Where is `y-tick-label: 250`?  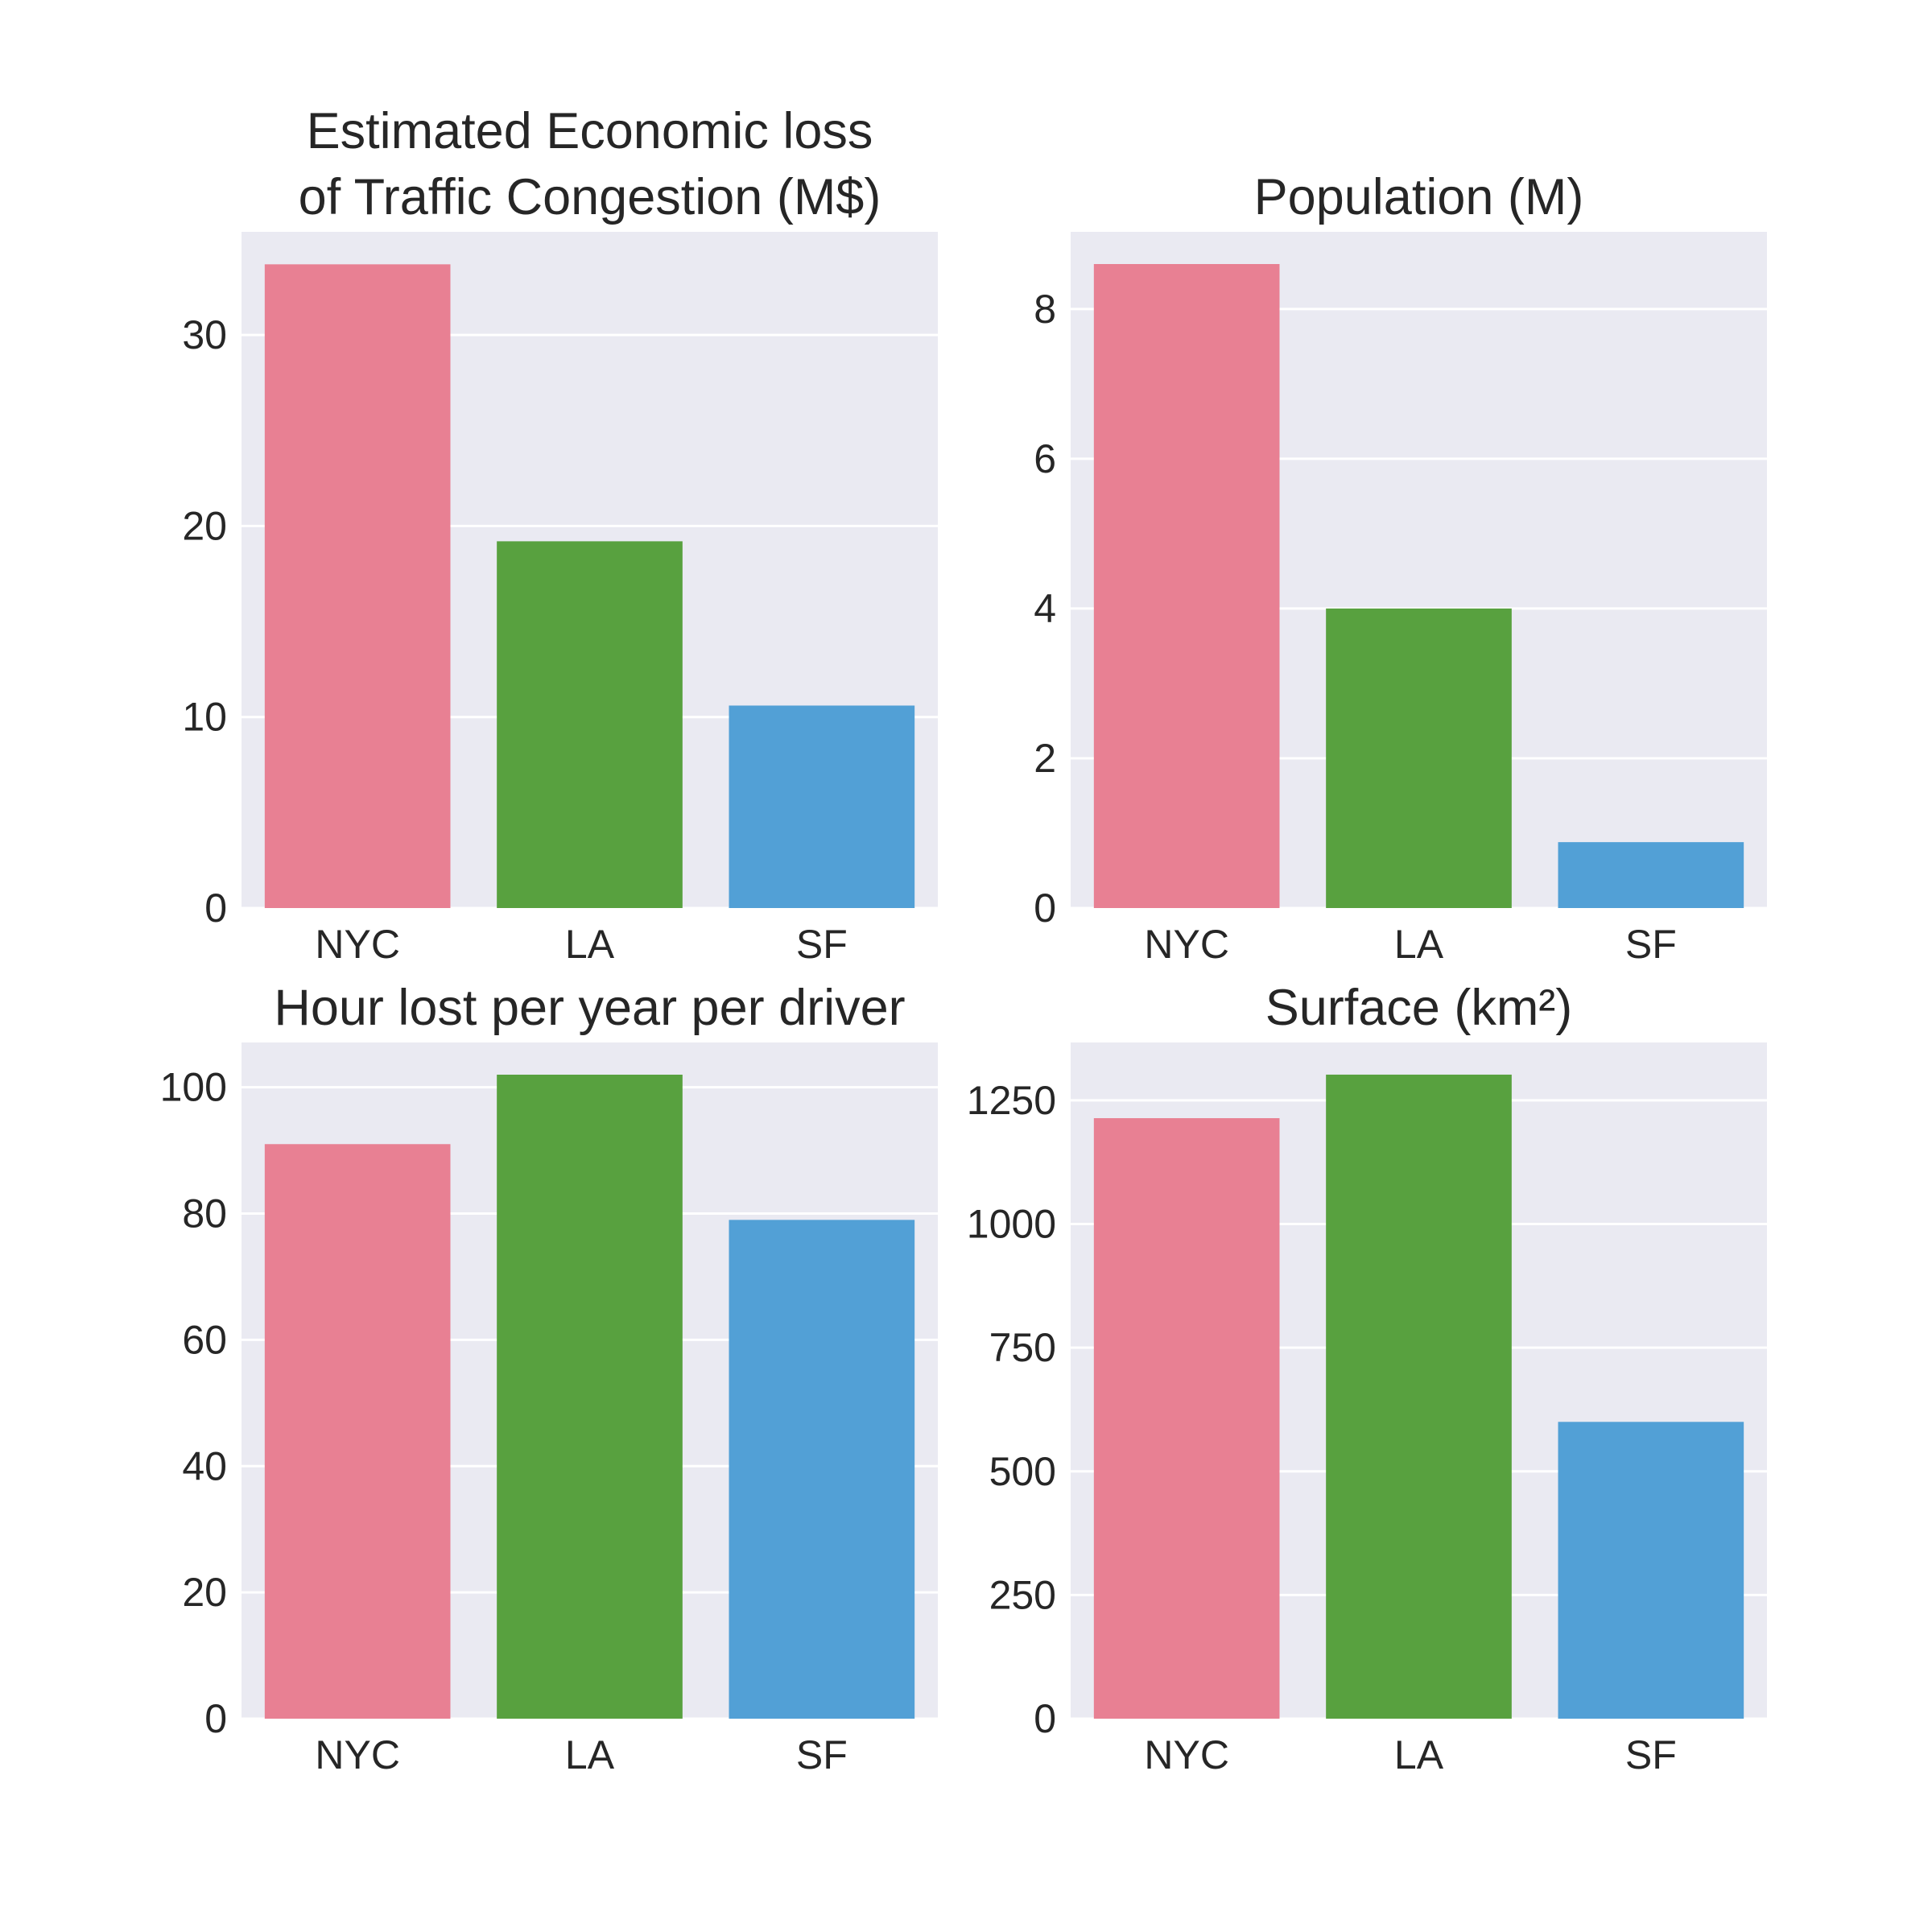 y-tick-label: 250 is located at coordinates (1022, 1594).